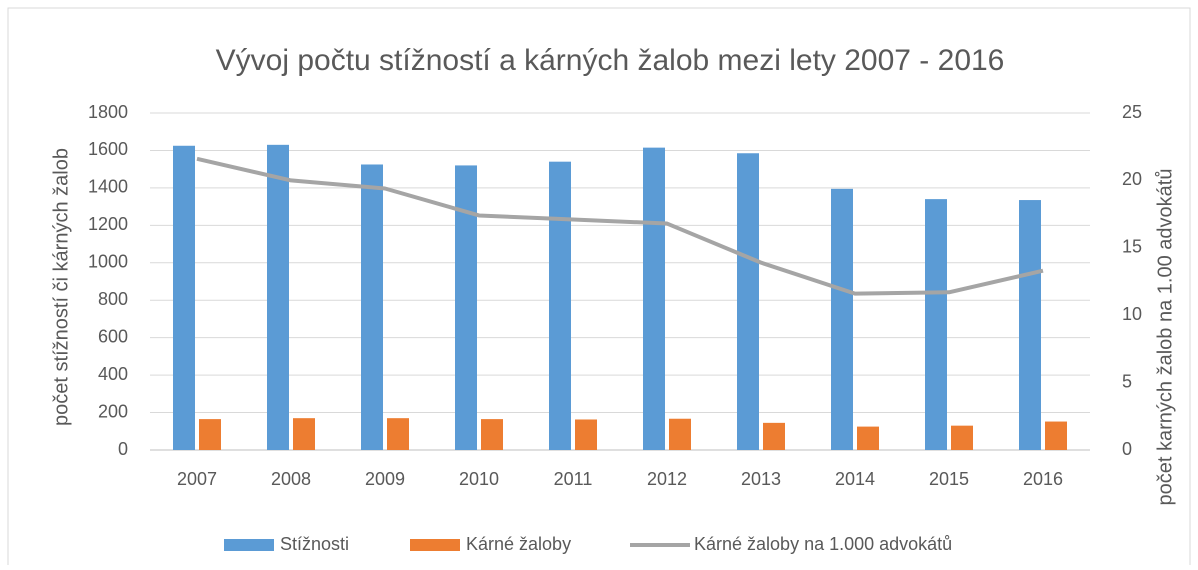  I want to click on y-tick-label: 1000, so click(108, 262).